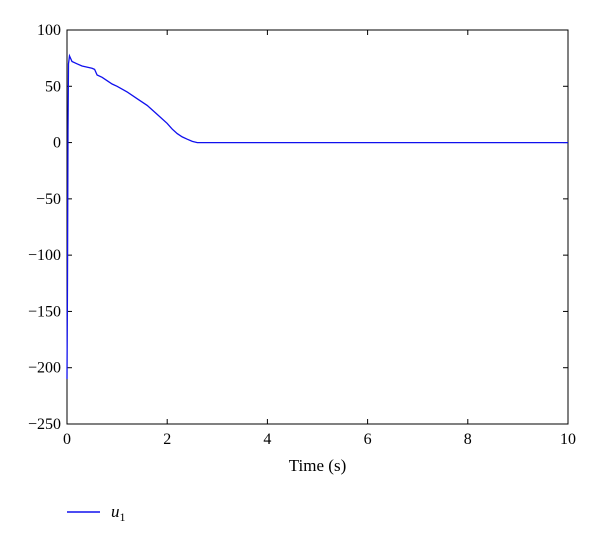 The width and height of the screenshot is (600, 546). I want to click on y-tick-label: 50, so click(53, 86).